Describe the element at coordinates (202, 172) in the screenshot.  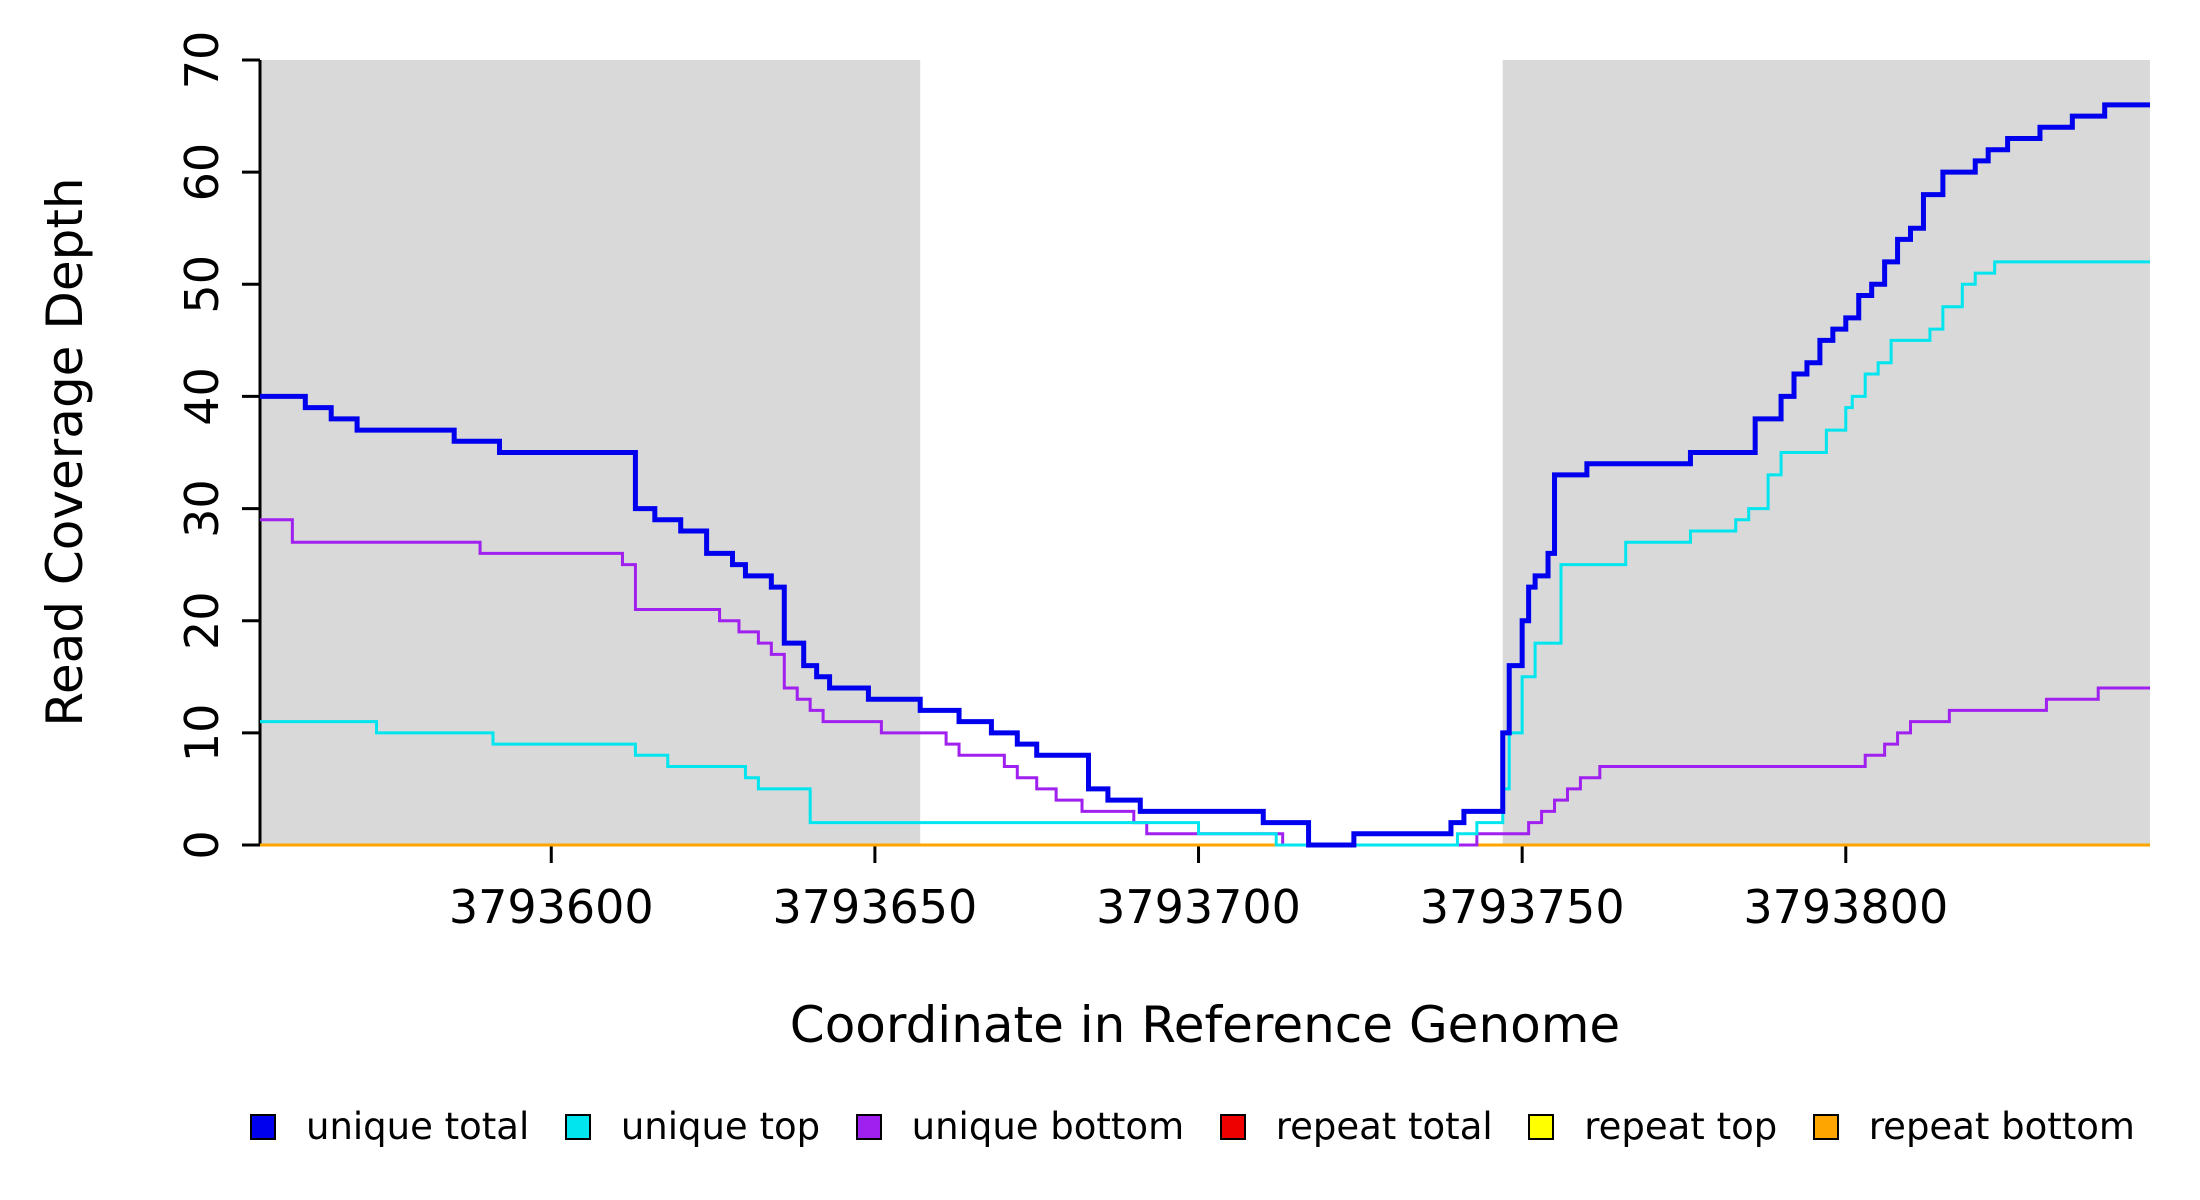
I see `y-tick-label: 60` at that location.